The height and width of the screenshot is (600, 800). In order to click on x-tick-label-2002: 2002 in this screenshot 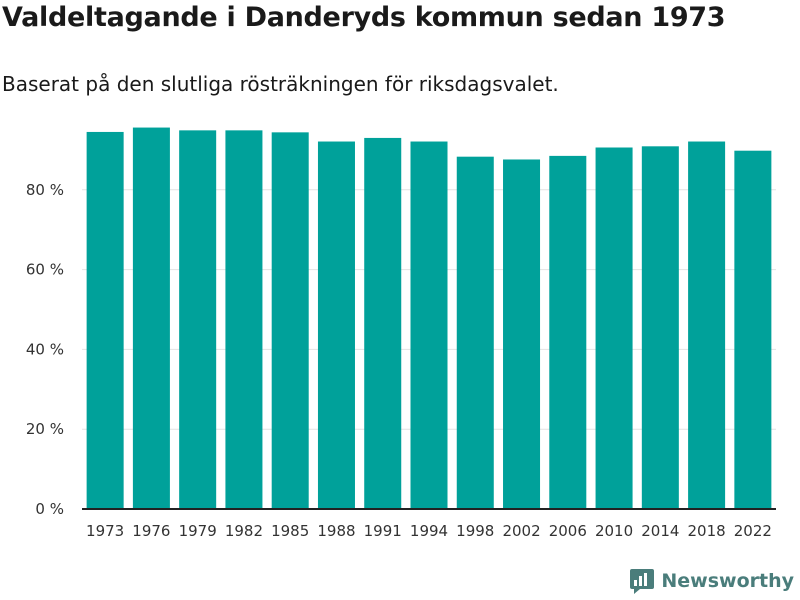, I will do `click(521, 531)`.